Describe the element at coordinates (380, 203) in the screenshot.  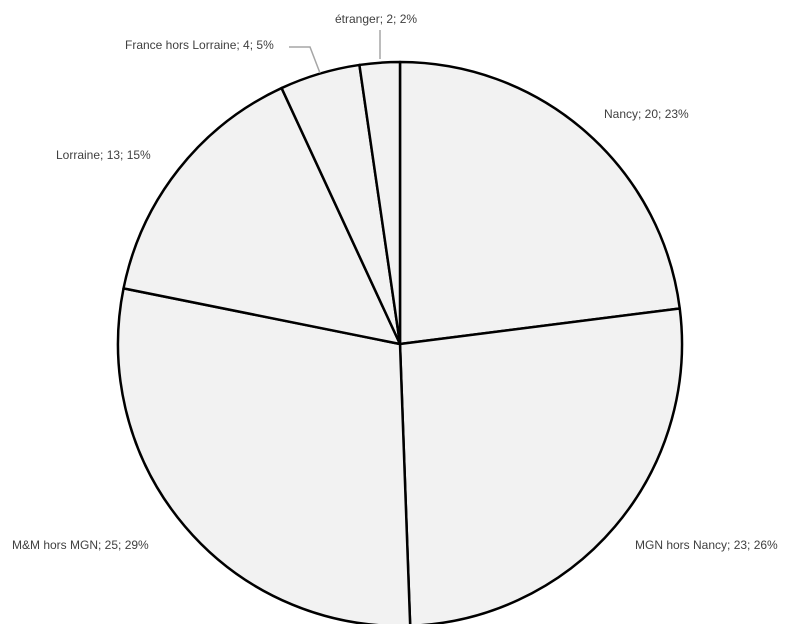
I see `pie-slice-etranger` at that location.